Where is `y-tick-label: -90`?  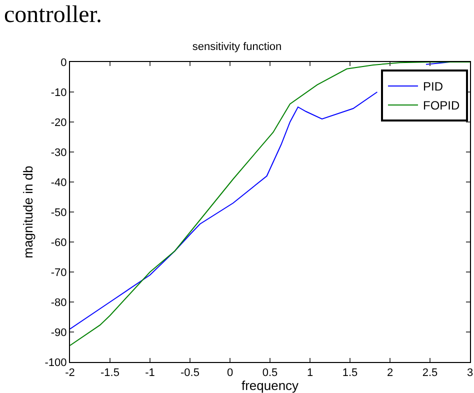 y-tick-label: -90 is located at coordinates (58, 332).